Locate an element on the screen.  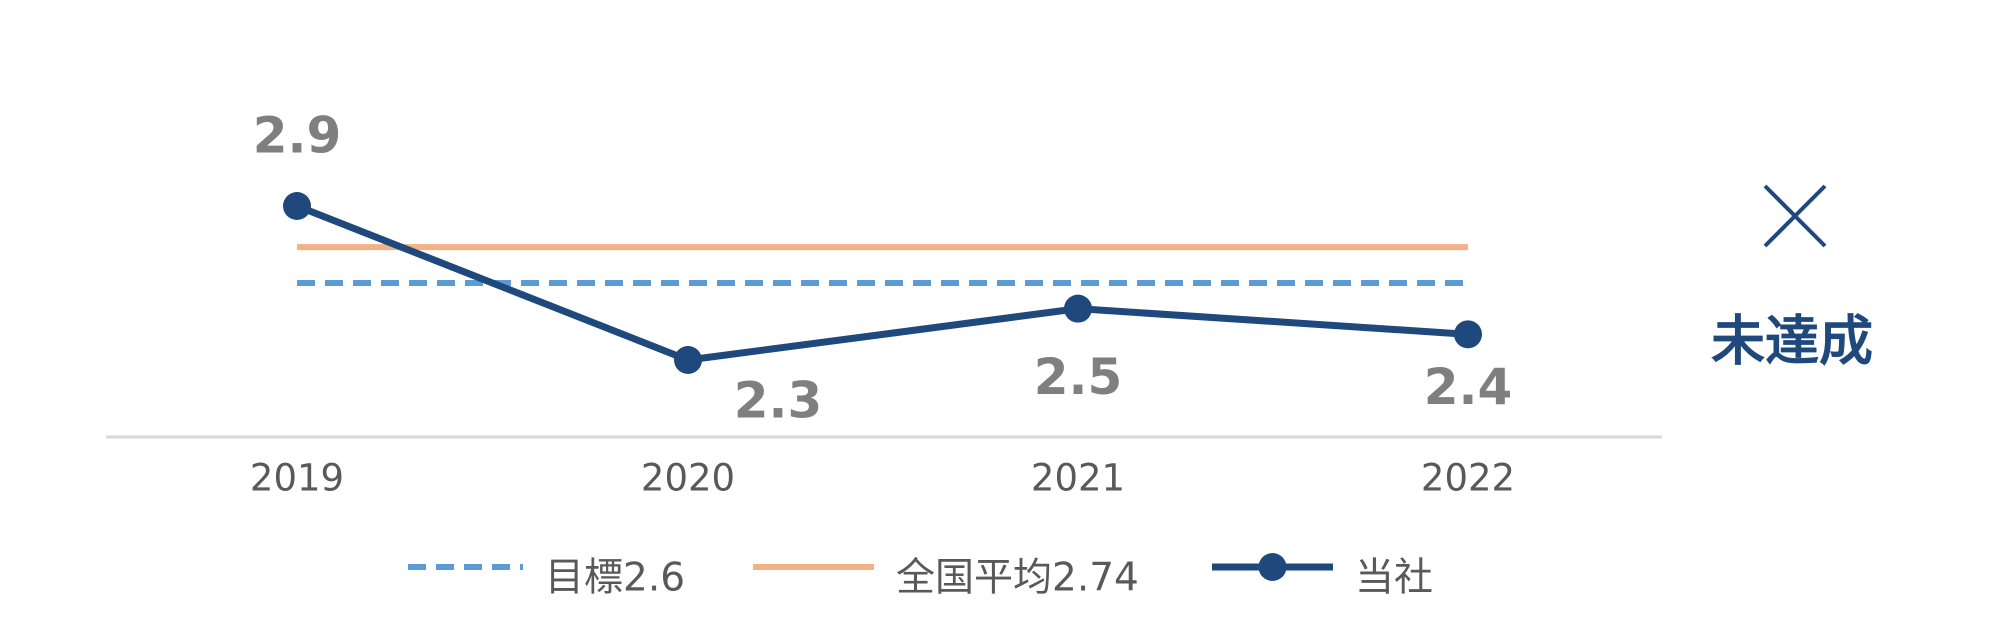
legend-label: 目標2.6 is located at coordinates (615, 578).